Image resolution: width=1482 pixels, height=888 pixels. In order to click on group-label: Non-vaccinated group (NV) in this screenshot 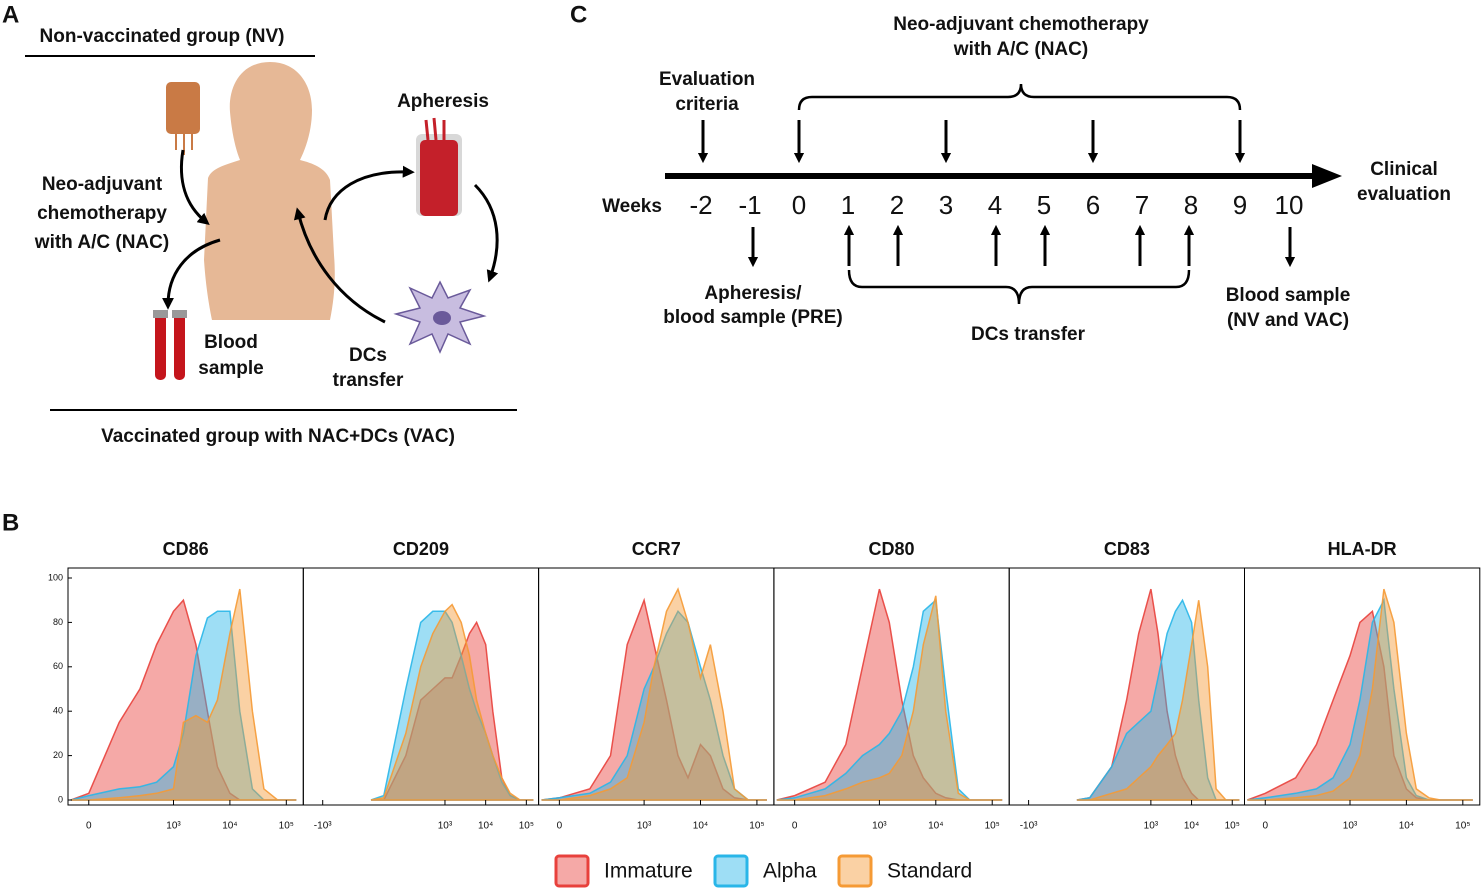, I will do `click(162, 36)`.